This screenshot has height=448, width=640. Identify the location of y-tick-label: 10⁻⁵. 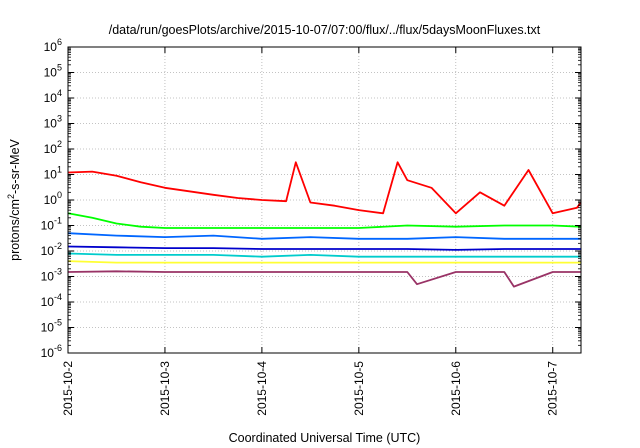
(51, 326).